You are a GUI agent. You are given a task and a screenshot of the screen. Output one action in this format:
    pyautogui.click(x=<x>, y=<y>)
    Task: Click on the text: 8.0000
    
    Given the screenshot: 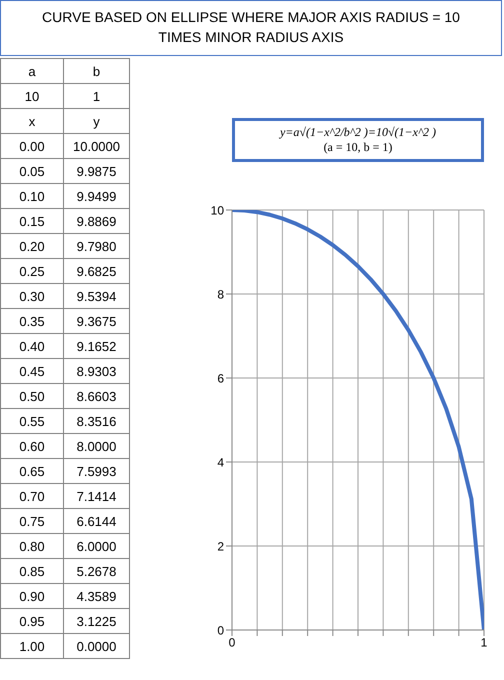 What is the action you would take?
    pyautogui.click(x=96, y=446)
    